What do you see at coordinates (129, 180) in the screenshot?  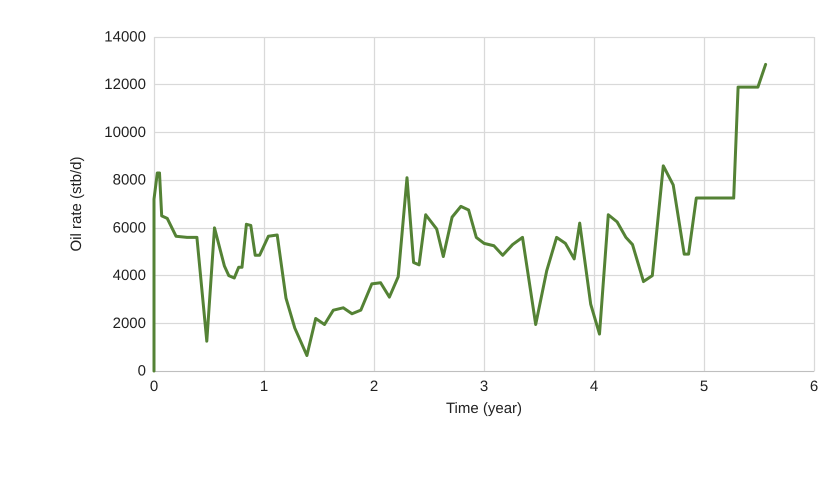 I see `y-tick-label: 8000` at bounding box center [129, 180].